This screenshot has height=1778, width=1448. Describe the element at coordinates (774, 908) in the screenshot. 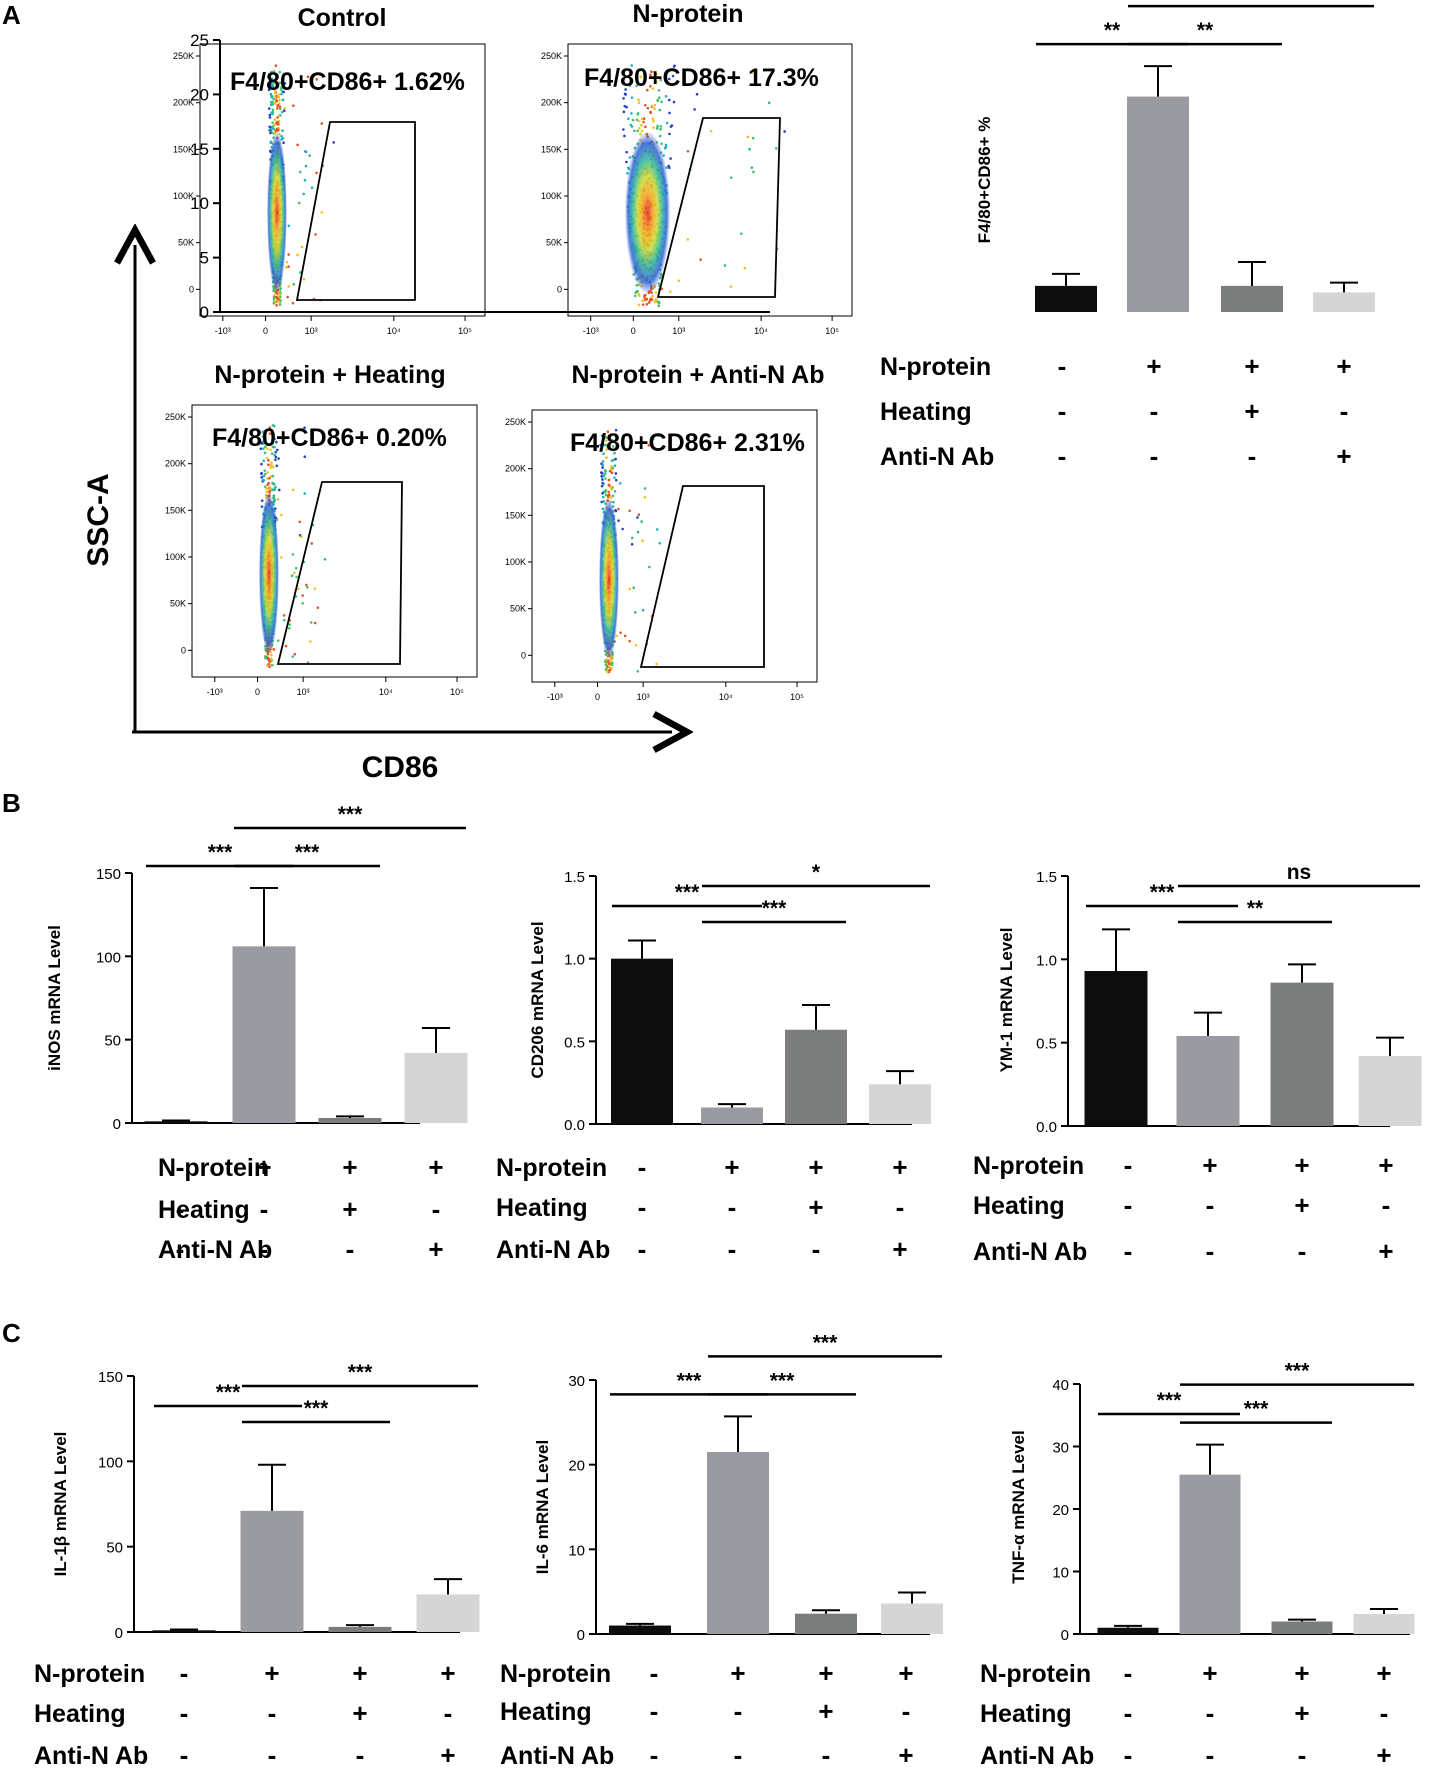

I see `significance-label: ***` at that location.